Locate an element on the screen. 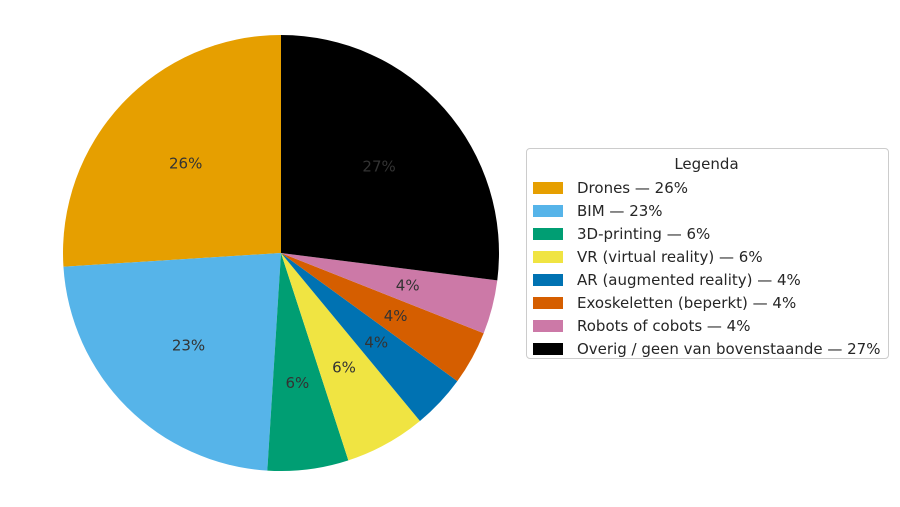 This screenshot has width=900, height=507. pie-slice-vr-virtual-reality is located at coordinates (350, 357).